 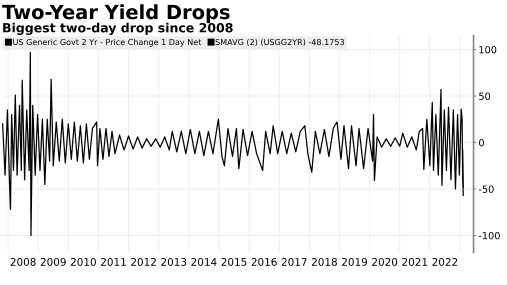 What do you see at coordinates (118, 28) in the screenshot?
I see `chart-subtitle: Biggest two-day drop since 2008` at bounding box center [118, 28].